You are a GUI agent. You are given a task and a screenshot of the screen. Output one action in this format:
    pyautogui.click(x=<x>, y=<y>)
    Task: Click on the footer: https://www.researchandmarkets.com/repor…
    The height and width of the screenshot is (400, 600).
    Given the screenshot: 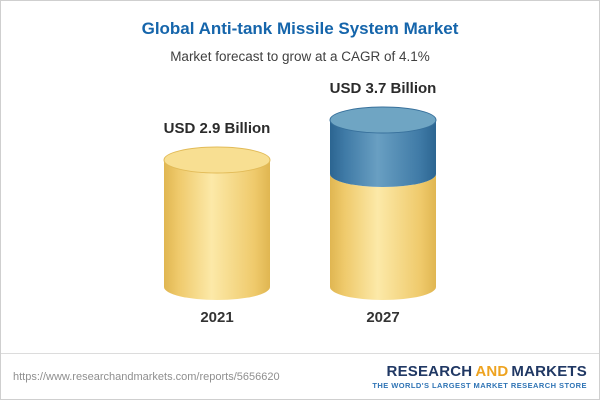 What is the action you would take?
    pyautogui.click(x=300, y=376)
    